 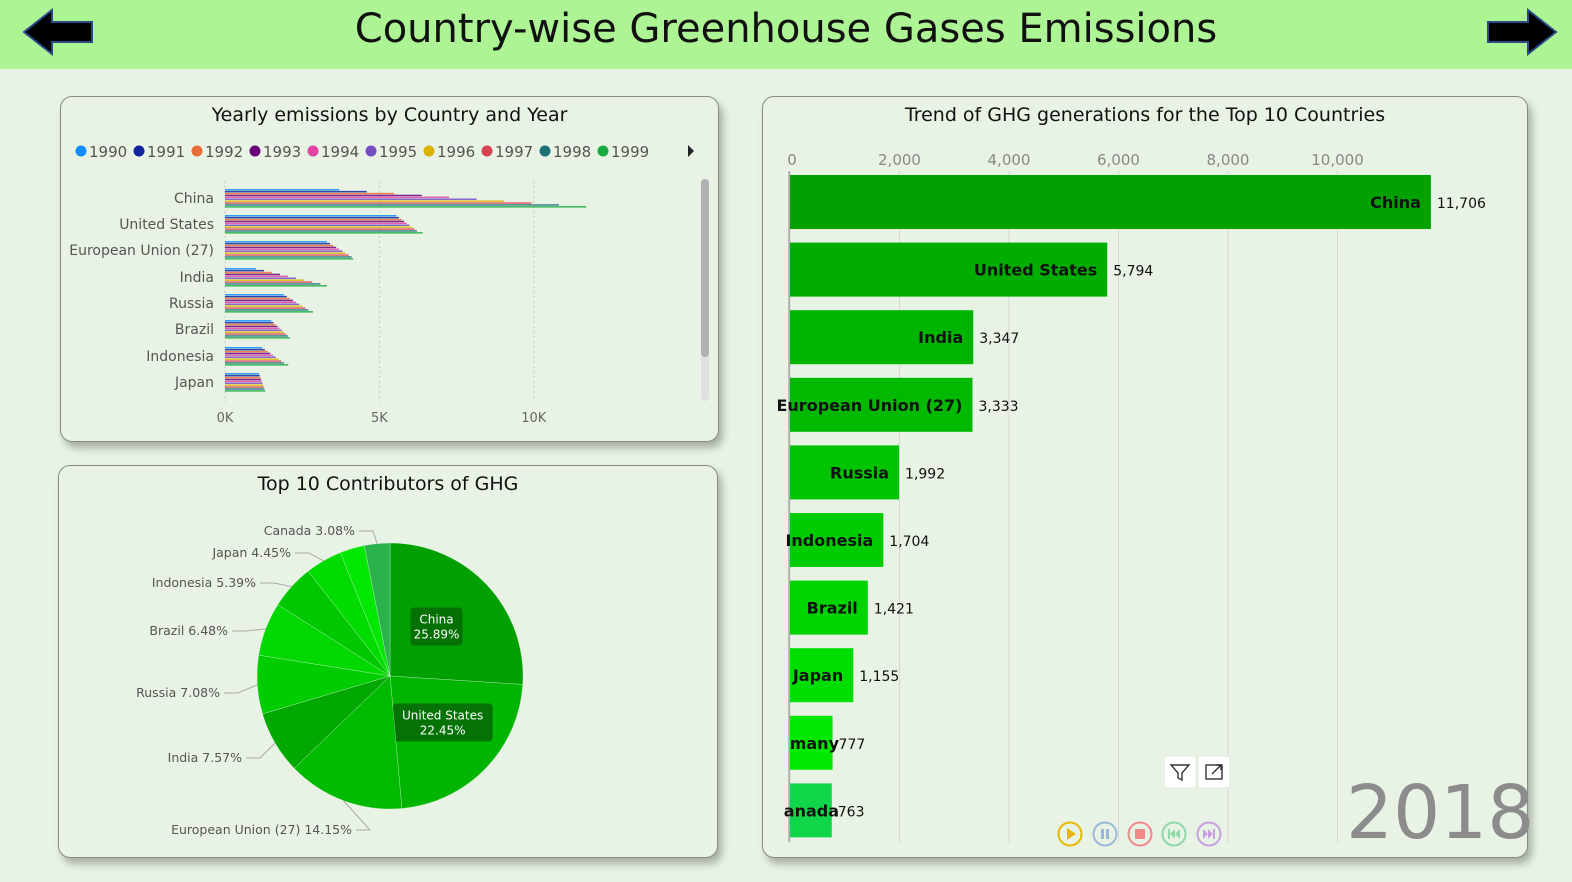 What do you see at coordinates (792, 160) in the screenshot?
I see `x-tick-label: 0` at bounding box center [792, 160].